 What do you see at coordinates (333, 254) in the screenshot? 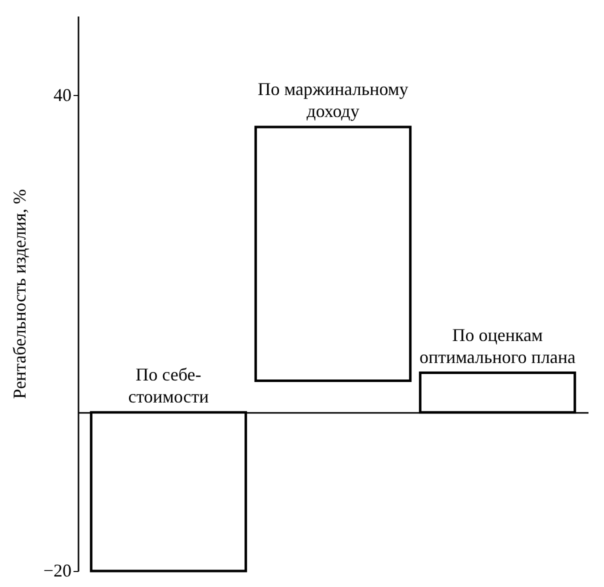
I see `bar` at bounding box center [333, 254].